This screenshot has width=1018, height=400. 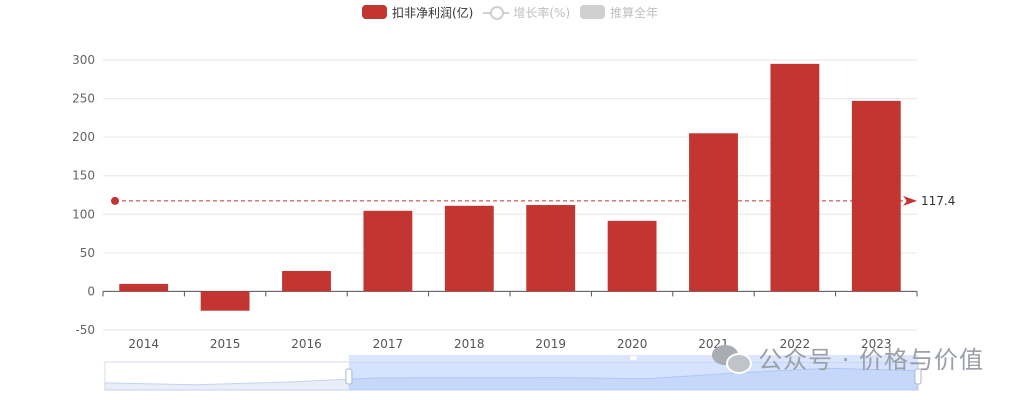 What do you see at coordinates (593, 12) in the screenshot?
I see `legend-swatch-full-year-estimate` at bounding box center [593, 12].